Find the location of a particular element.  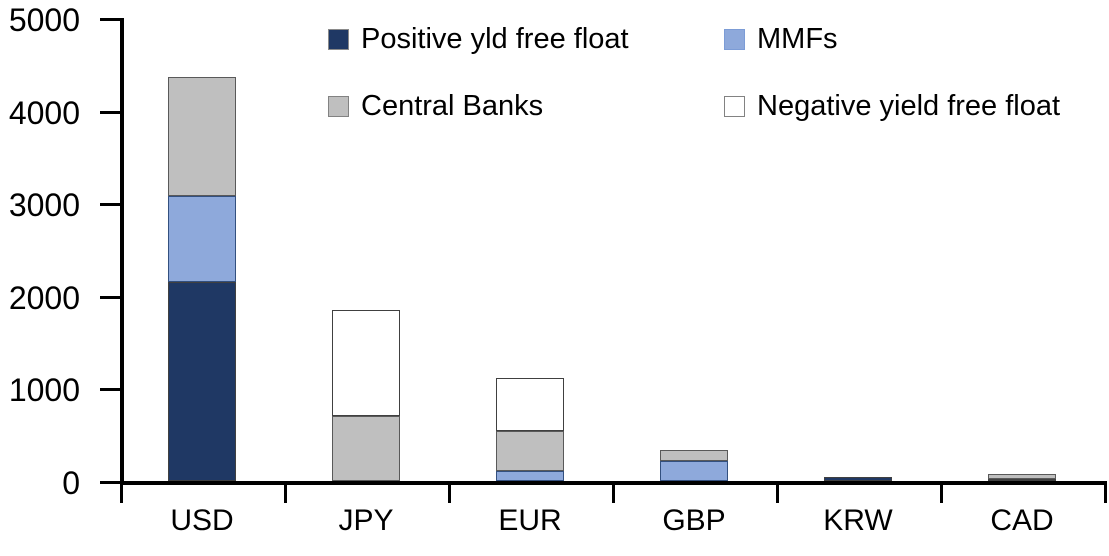

legend-item: Positive yld free float is located at coordinates (478, 39).